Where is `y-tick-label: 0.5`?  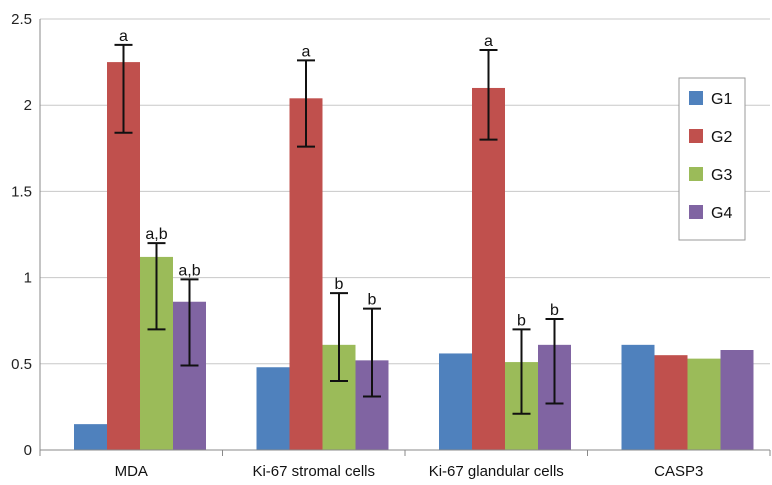
y-tick-label: 0.5 is located at coordinates (21, 364).